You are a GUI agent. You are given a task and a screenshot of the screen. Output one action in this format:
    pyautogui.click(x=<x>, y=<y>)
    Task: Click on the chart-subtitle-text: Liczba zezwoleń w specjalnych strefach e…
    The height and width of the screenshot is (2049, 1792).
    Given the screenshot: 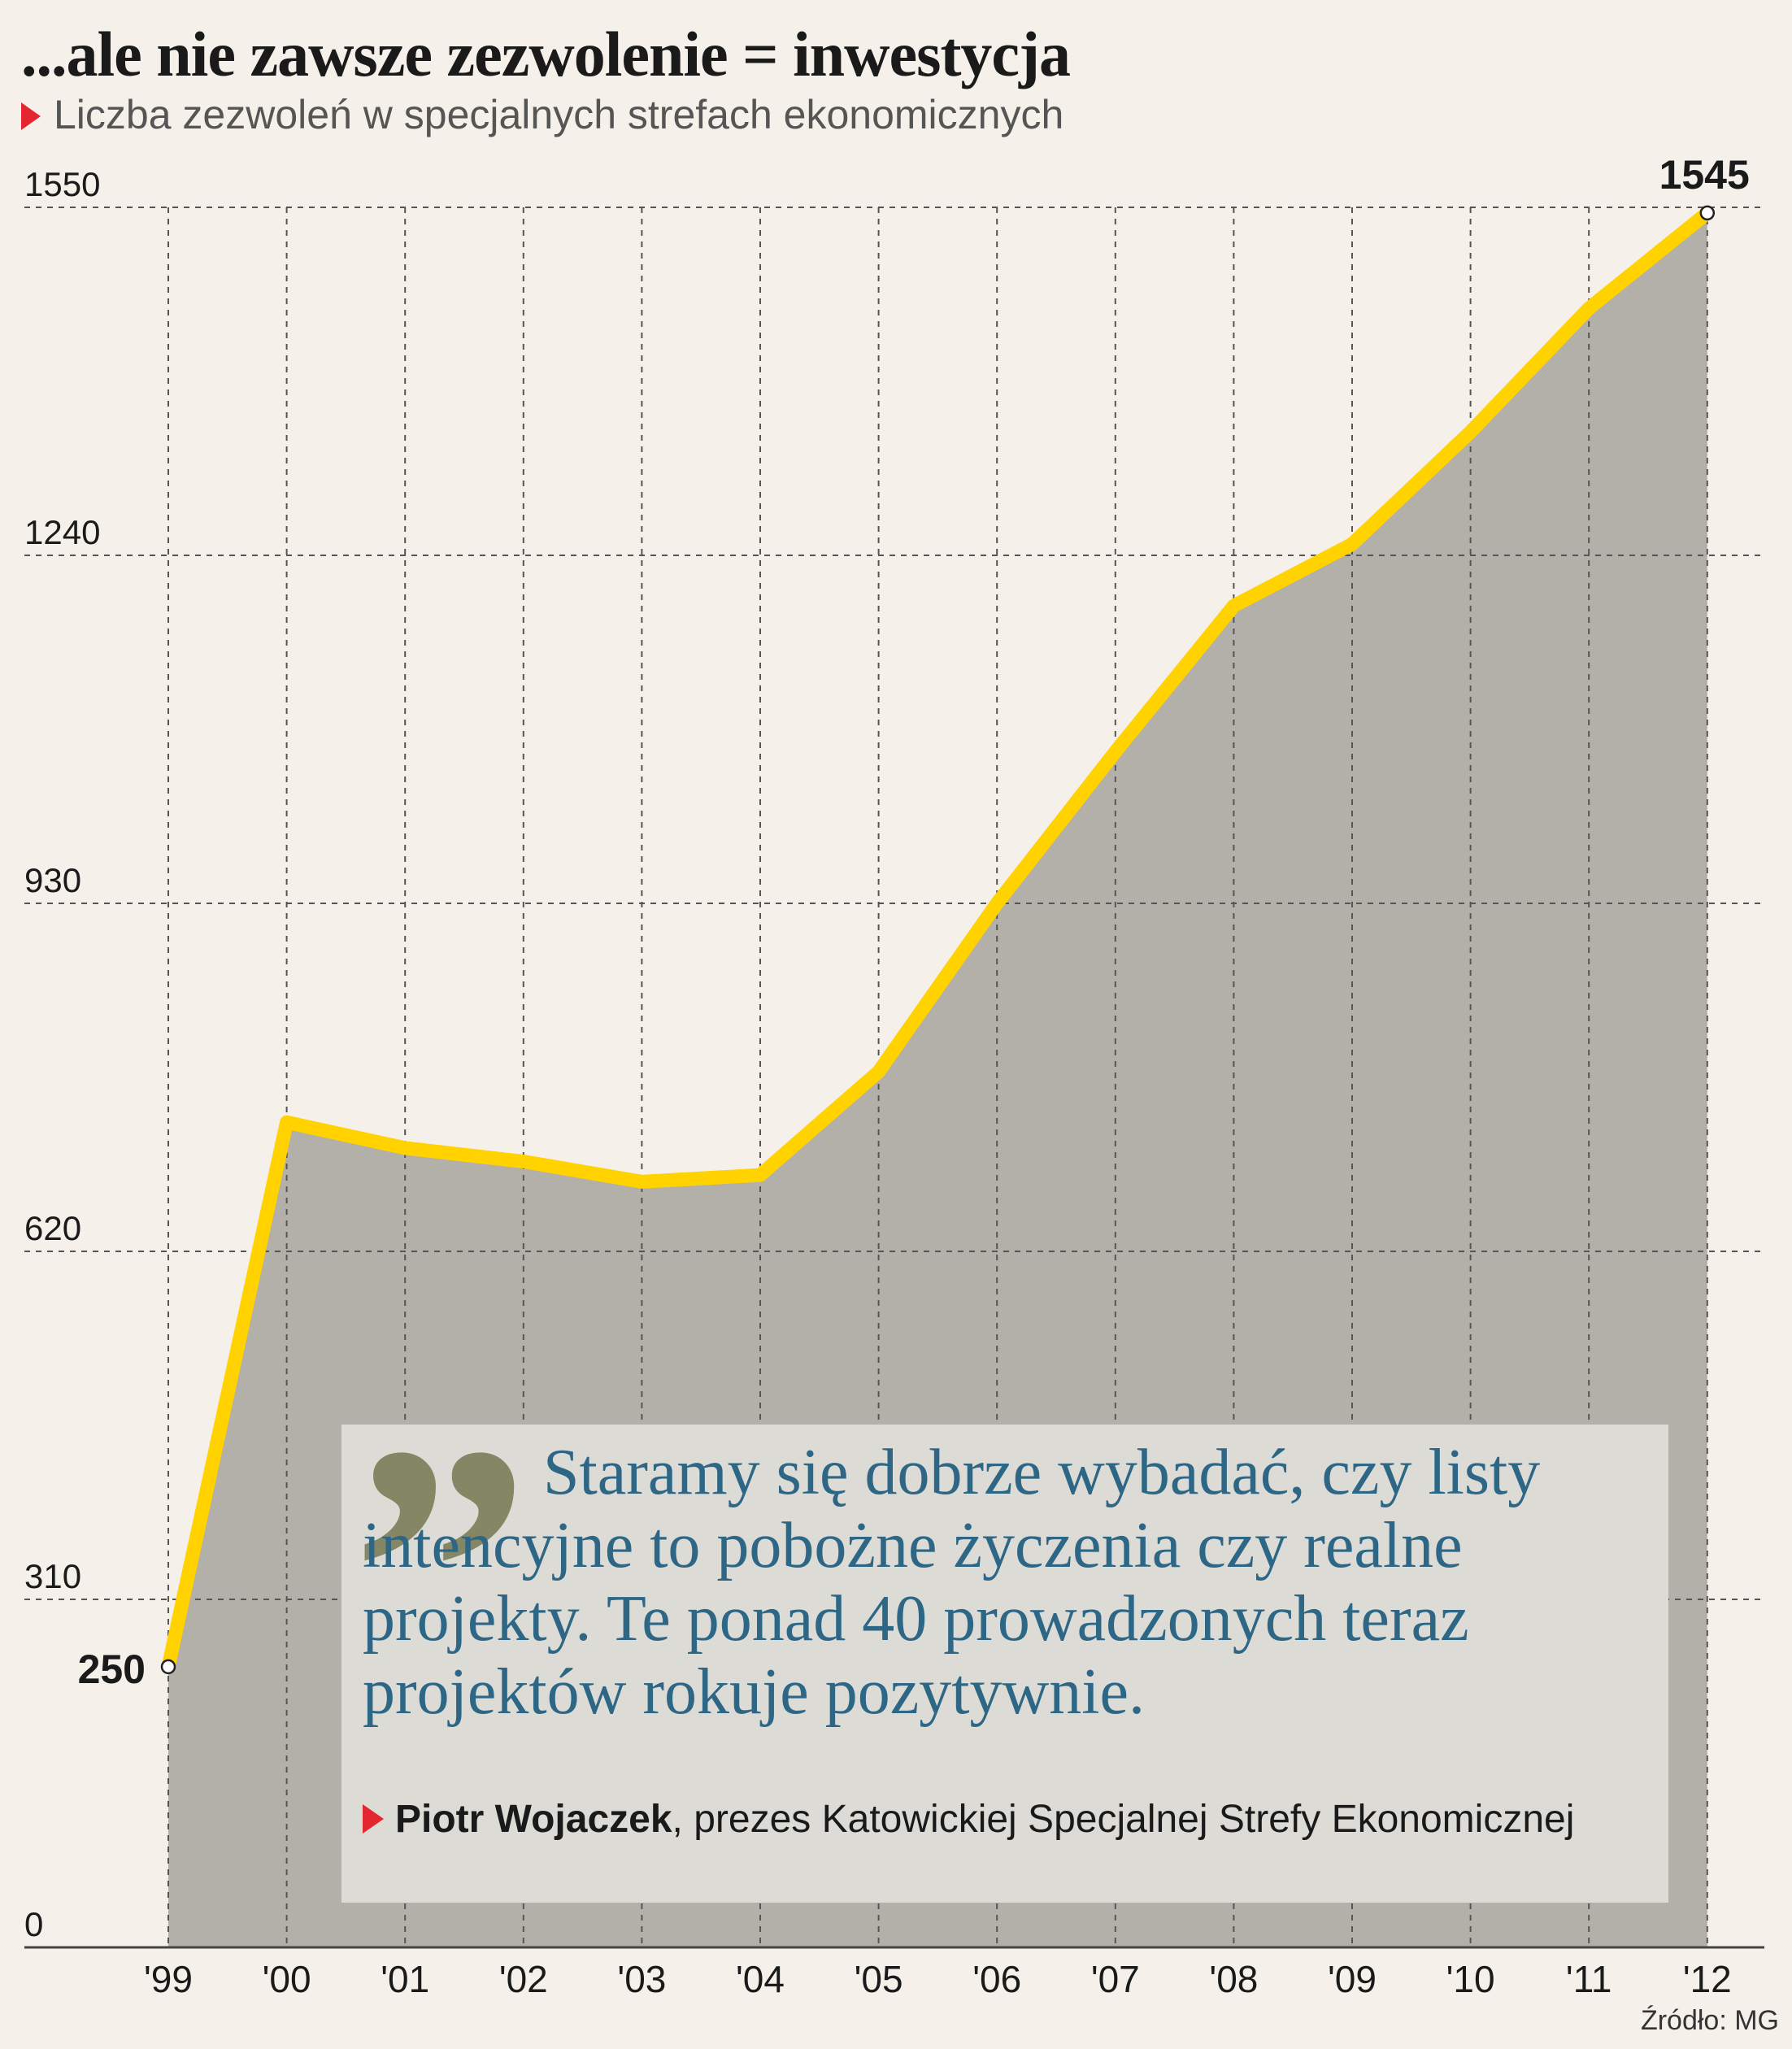 What is the action you would take?
    pyautogui.click(x=559, y=115)
    